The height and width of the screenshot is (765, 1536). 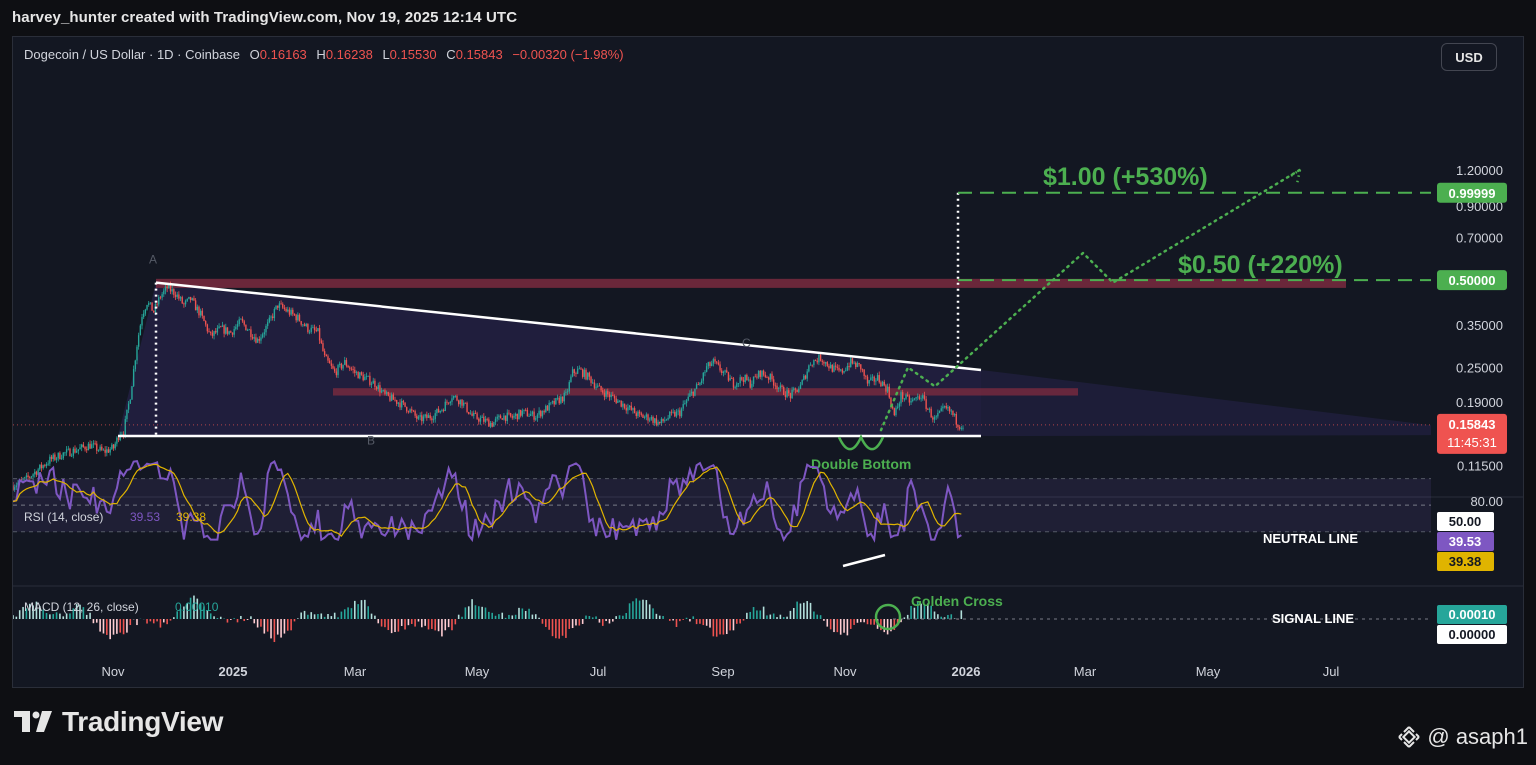 What do you see at coordinates (1085, 671) in the screenshot?
I see `time-tick: Mar` at bounding box center [1085, 671].